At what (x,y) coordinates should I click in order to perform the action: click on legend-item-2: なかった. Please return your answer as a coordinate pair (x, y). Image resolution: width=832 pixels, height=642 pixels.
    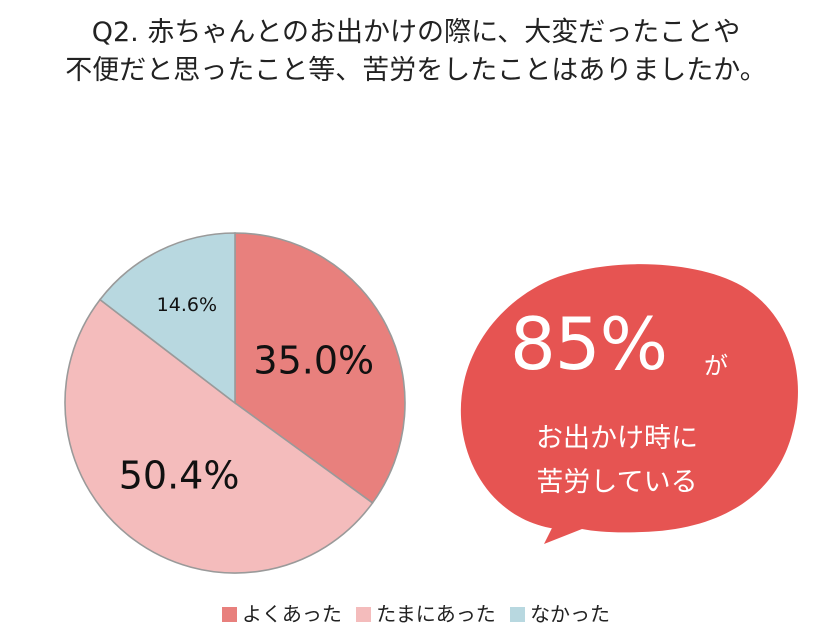
    Looking at the image, I should click on (560, 612).